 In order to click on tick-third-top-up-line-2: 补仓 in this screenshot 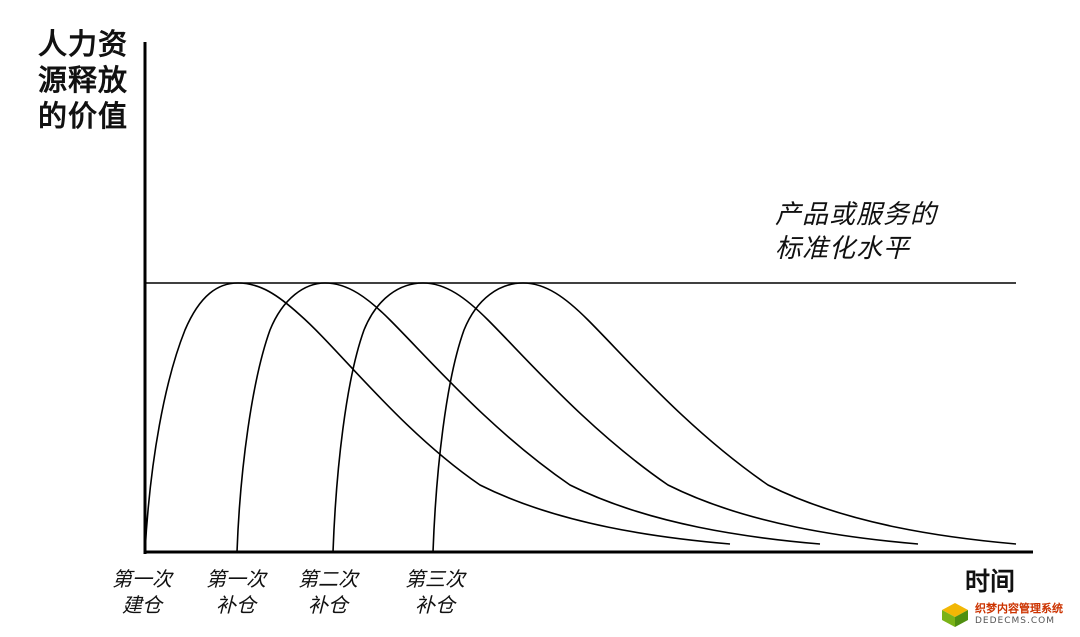, I will do `click(435, 605)`.